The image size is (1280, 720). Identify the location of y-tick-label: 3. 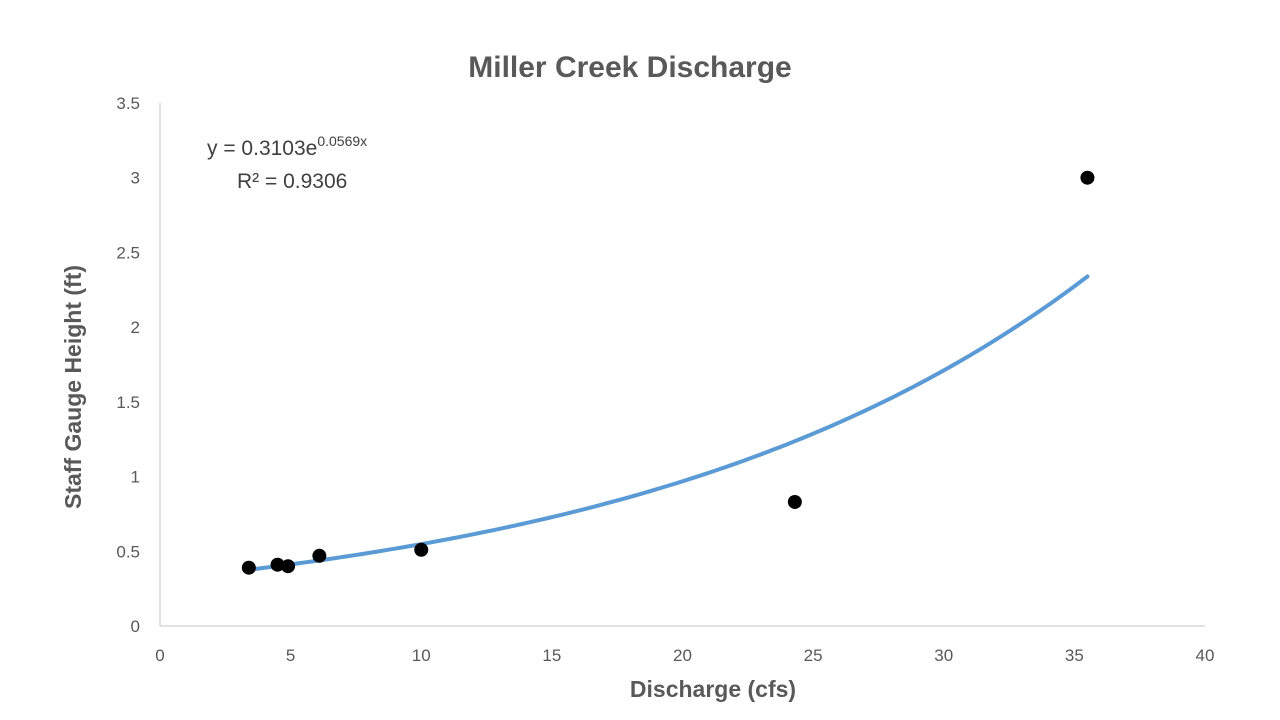
(135, 178).